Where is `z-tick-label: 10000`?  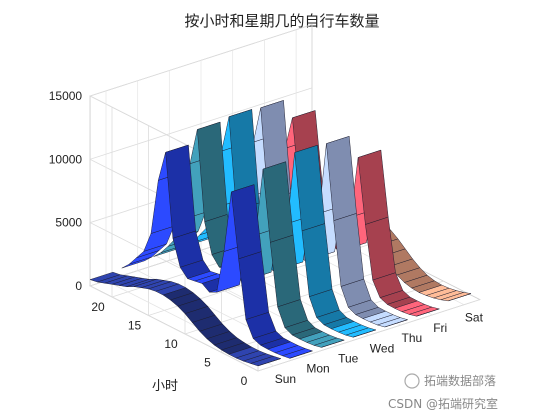 z-tick-label: 10000 is located at coordinates (66, 159).